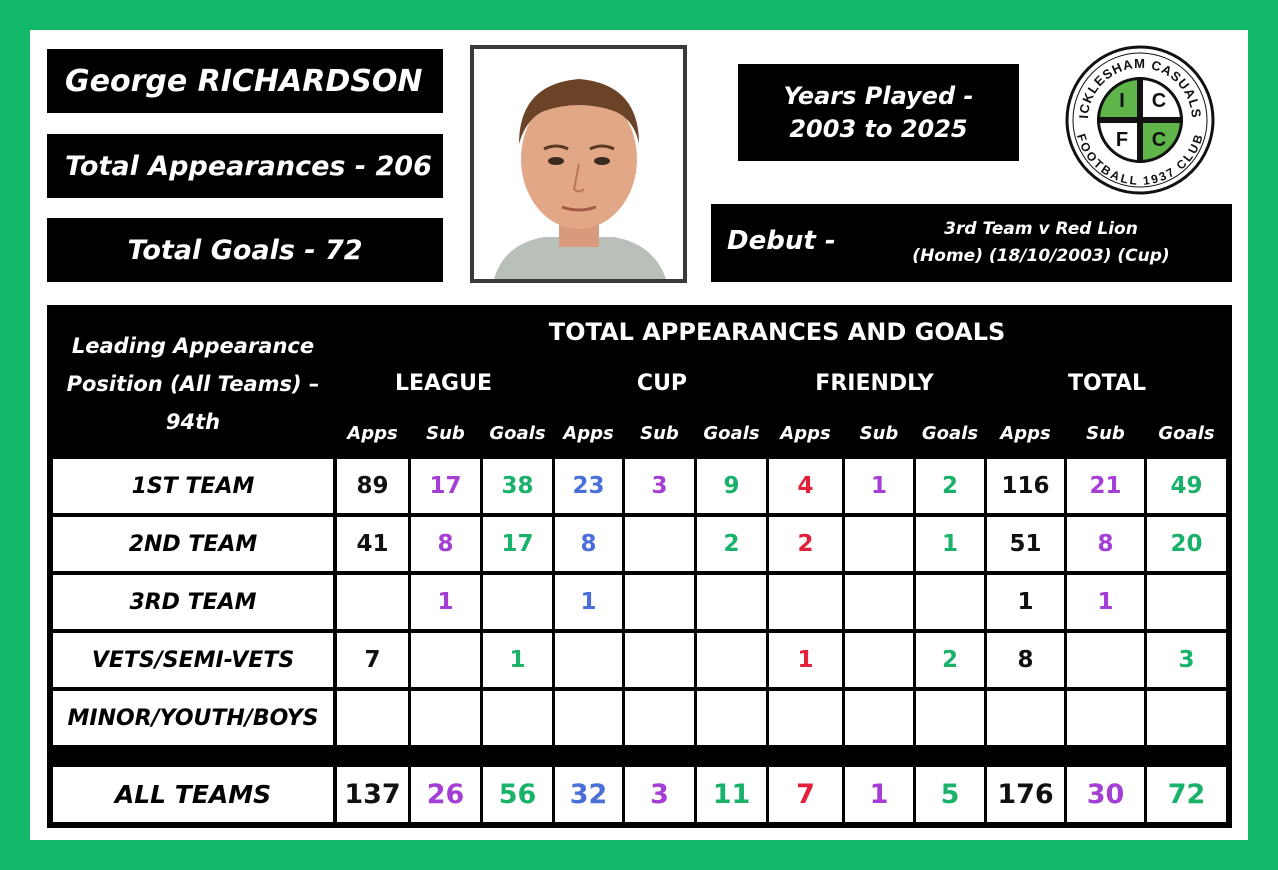  What do you see at coordinates (1186, 794) in the screenshot?
I see `table-cell: 72` at bounding box center [1186, 794].